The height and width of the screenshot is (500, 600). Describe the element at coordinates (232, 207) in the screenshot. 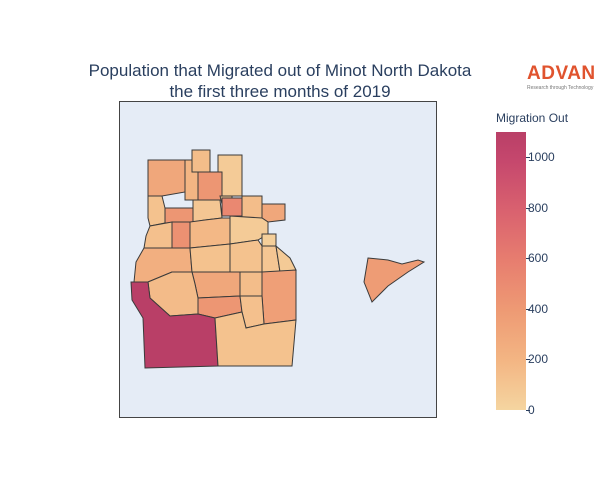

I see `tract-central-east-dark` at that location.